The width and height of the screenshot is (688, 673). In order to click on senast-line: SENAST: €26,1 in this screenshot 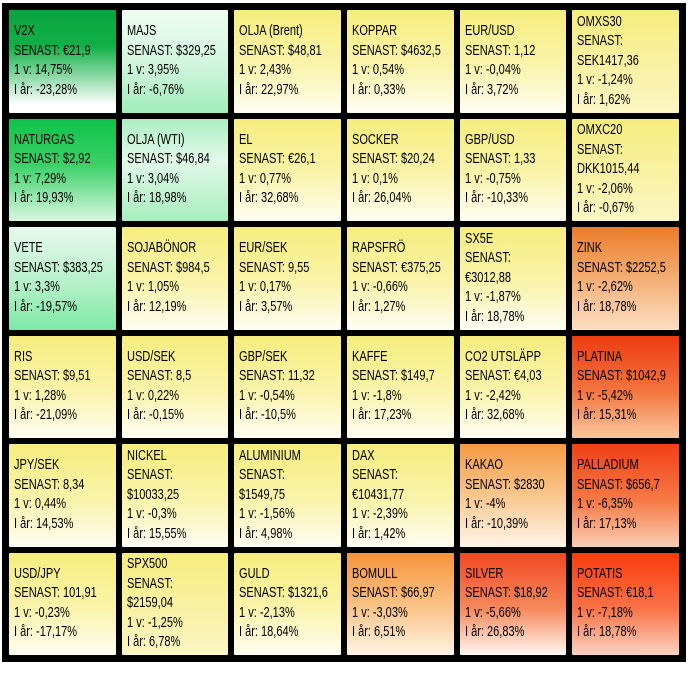, I will do `click(277, 159)`.